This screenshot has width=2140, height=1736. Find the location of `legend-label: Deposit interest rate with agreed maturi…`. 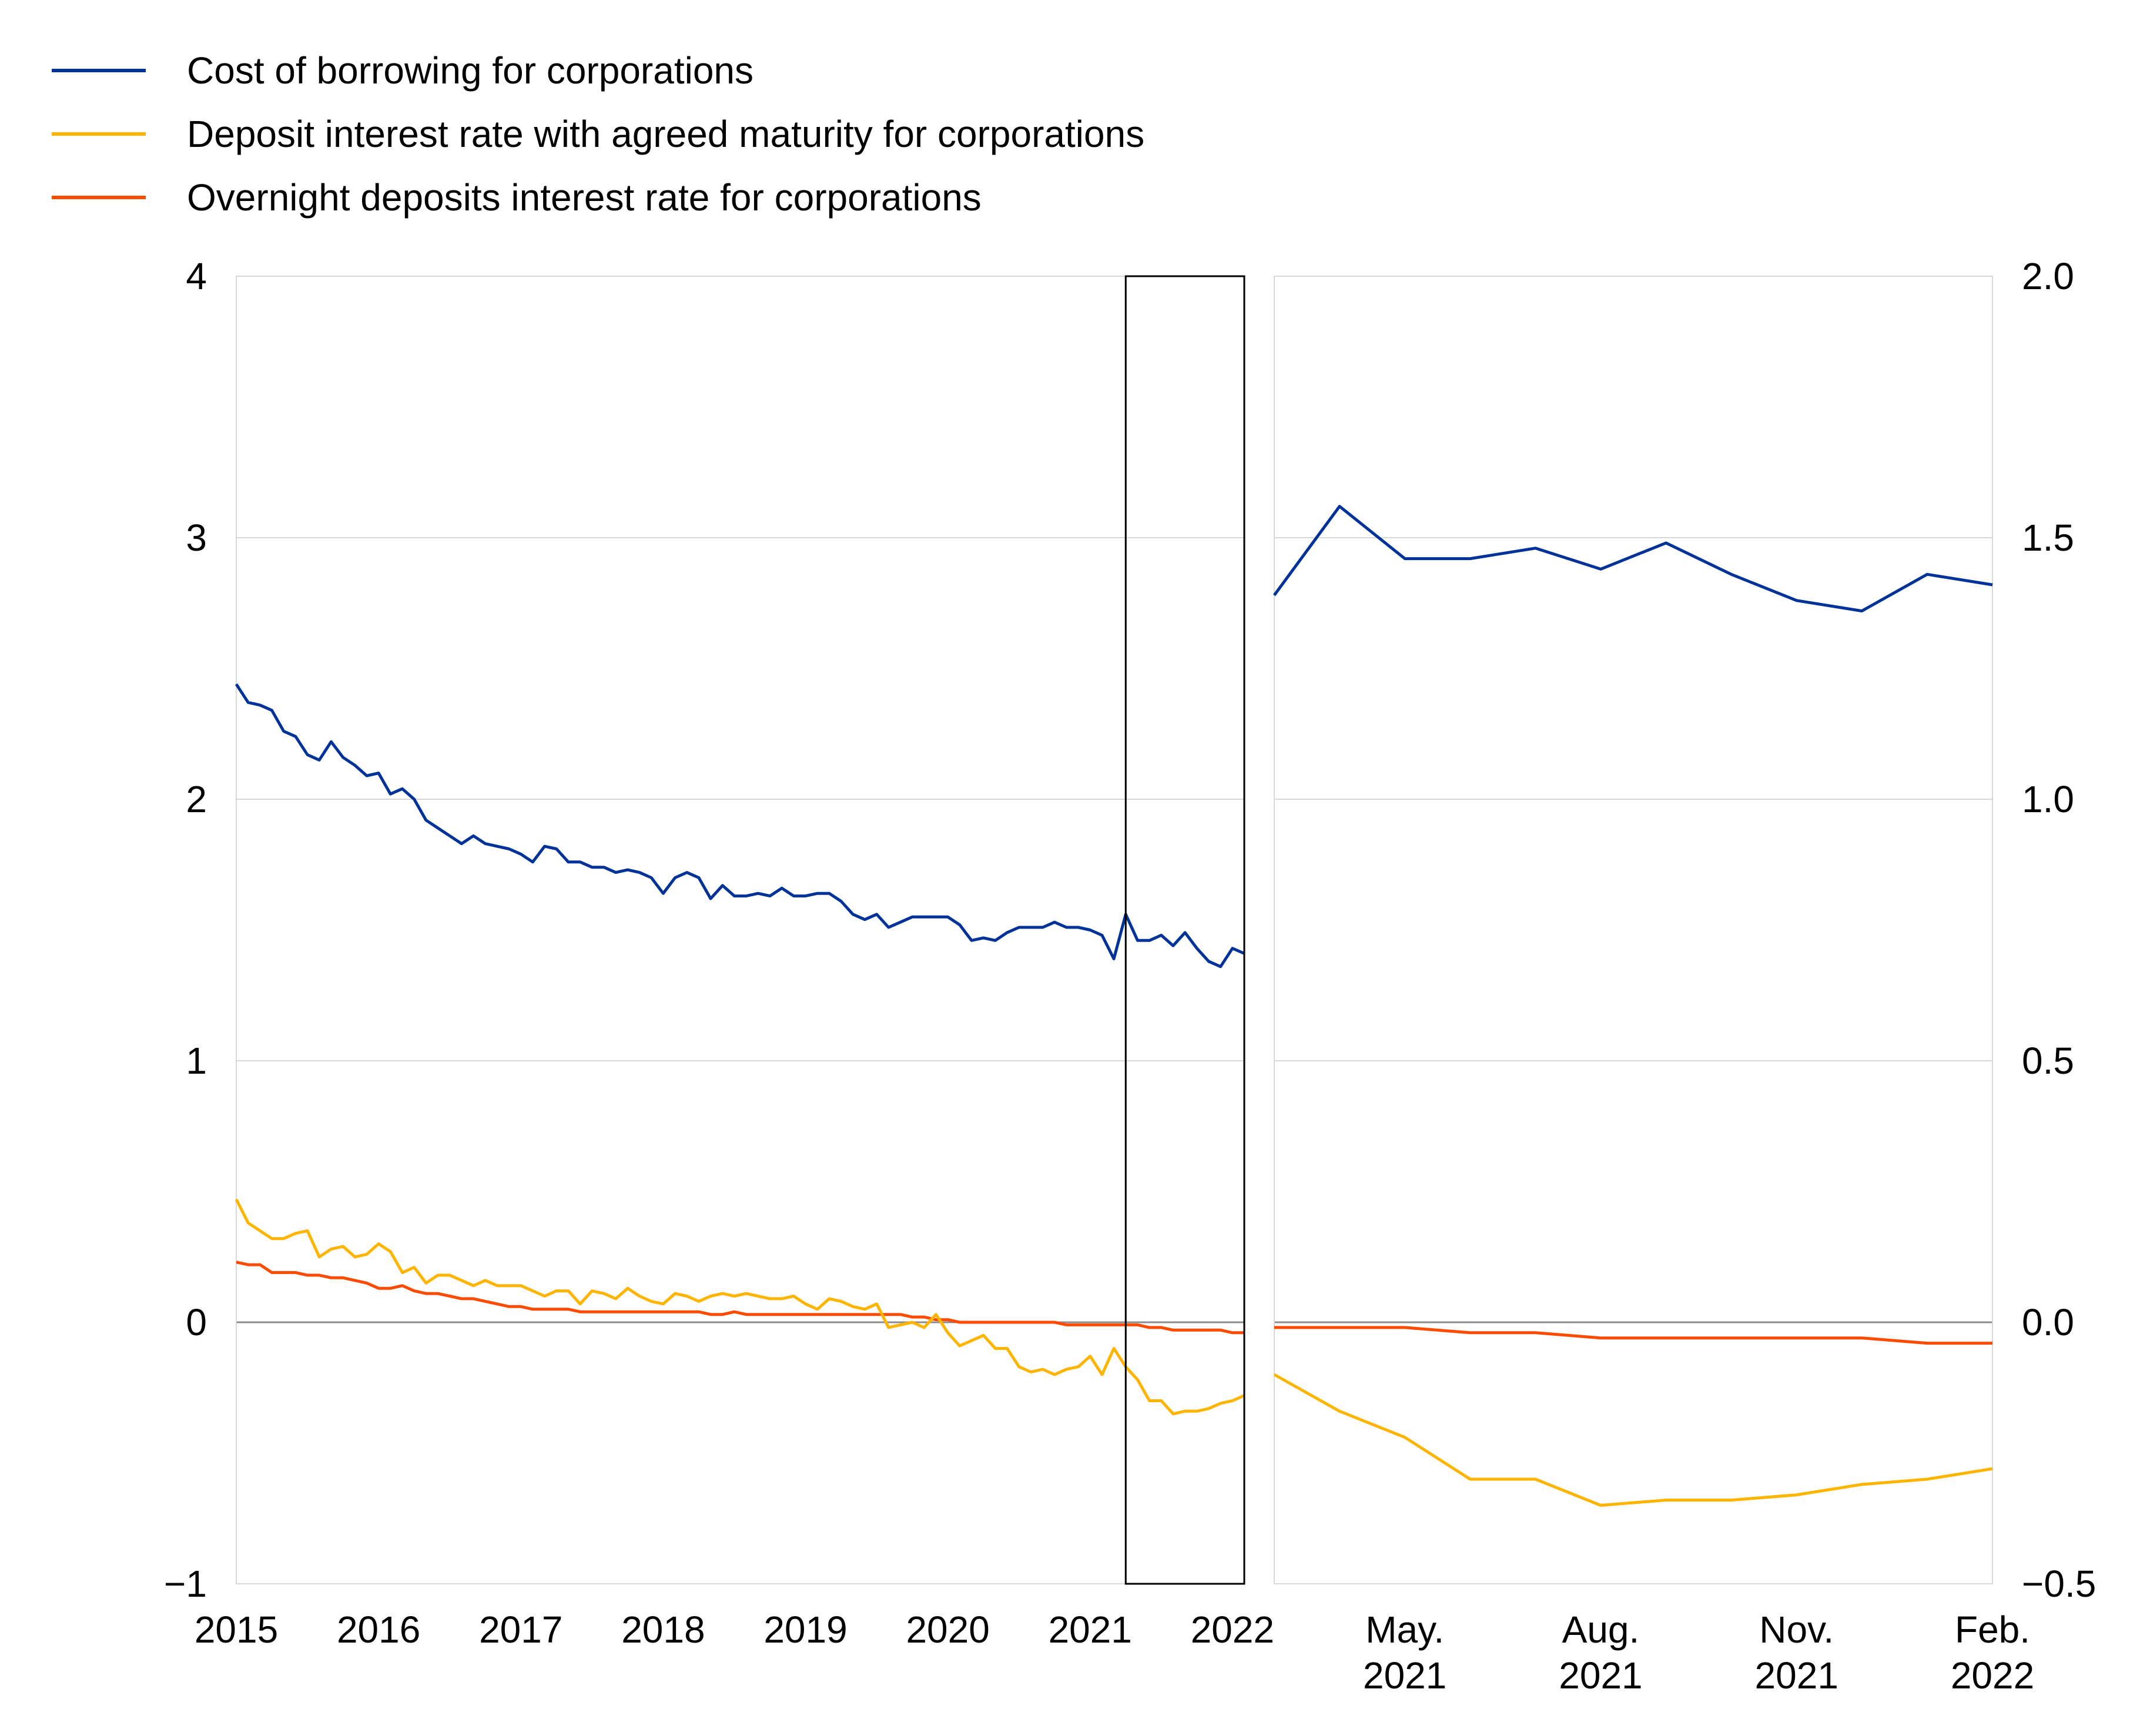

legend-label: Deposit interest rate with agreed maturi… is located at coordinates (666, 134).